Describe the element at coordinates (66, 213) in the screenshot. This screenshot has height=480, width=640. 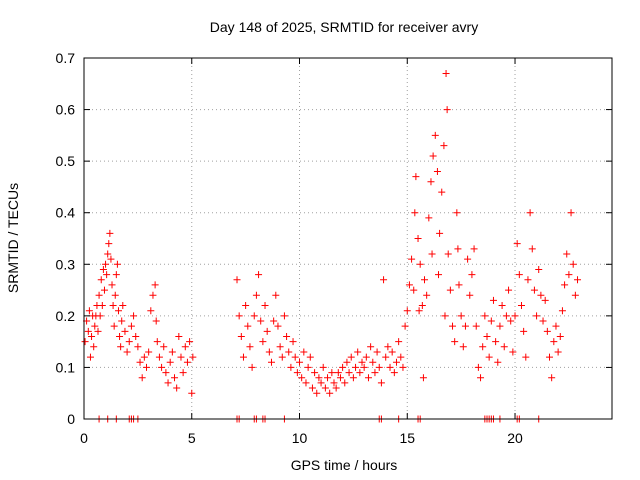
I see `y-tick-label: 0.4` at that location.